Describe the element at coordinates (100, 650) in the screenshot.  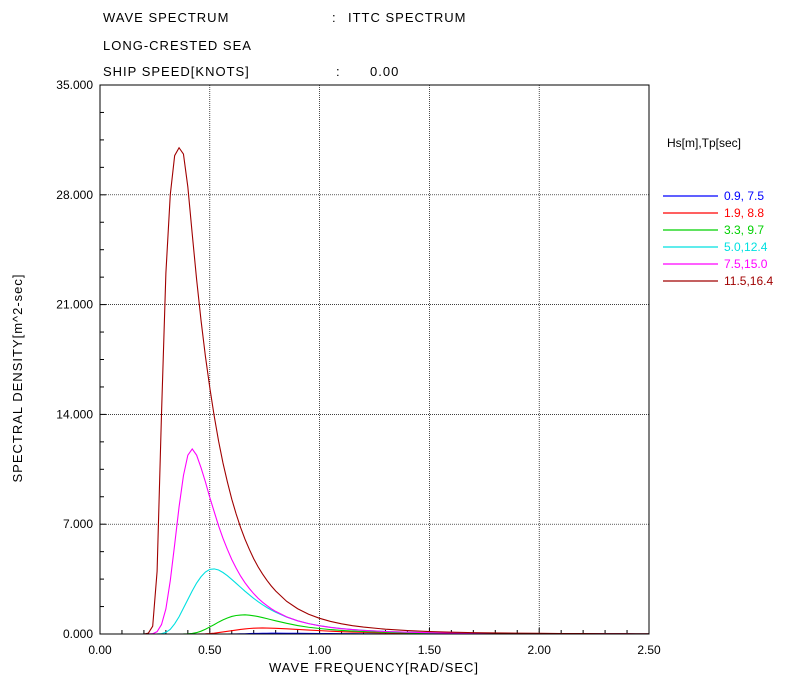
I see `x-tick-label: 0.00` at that location.